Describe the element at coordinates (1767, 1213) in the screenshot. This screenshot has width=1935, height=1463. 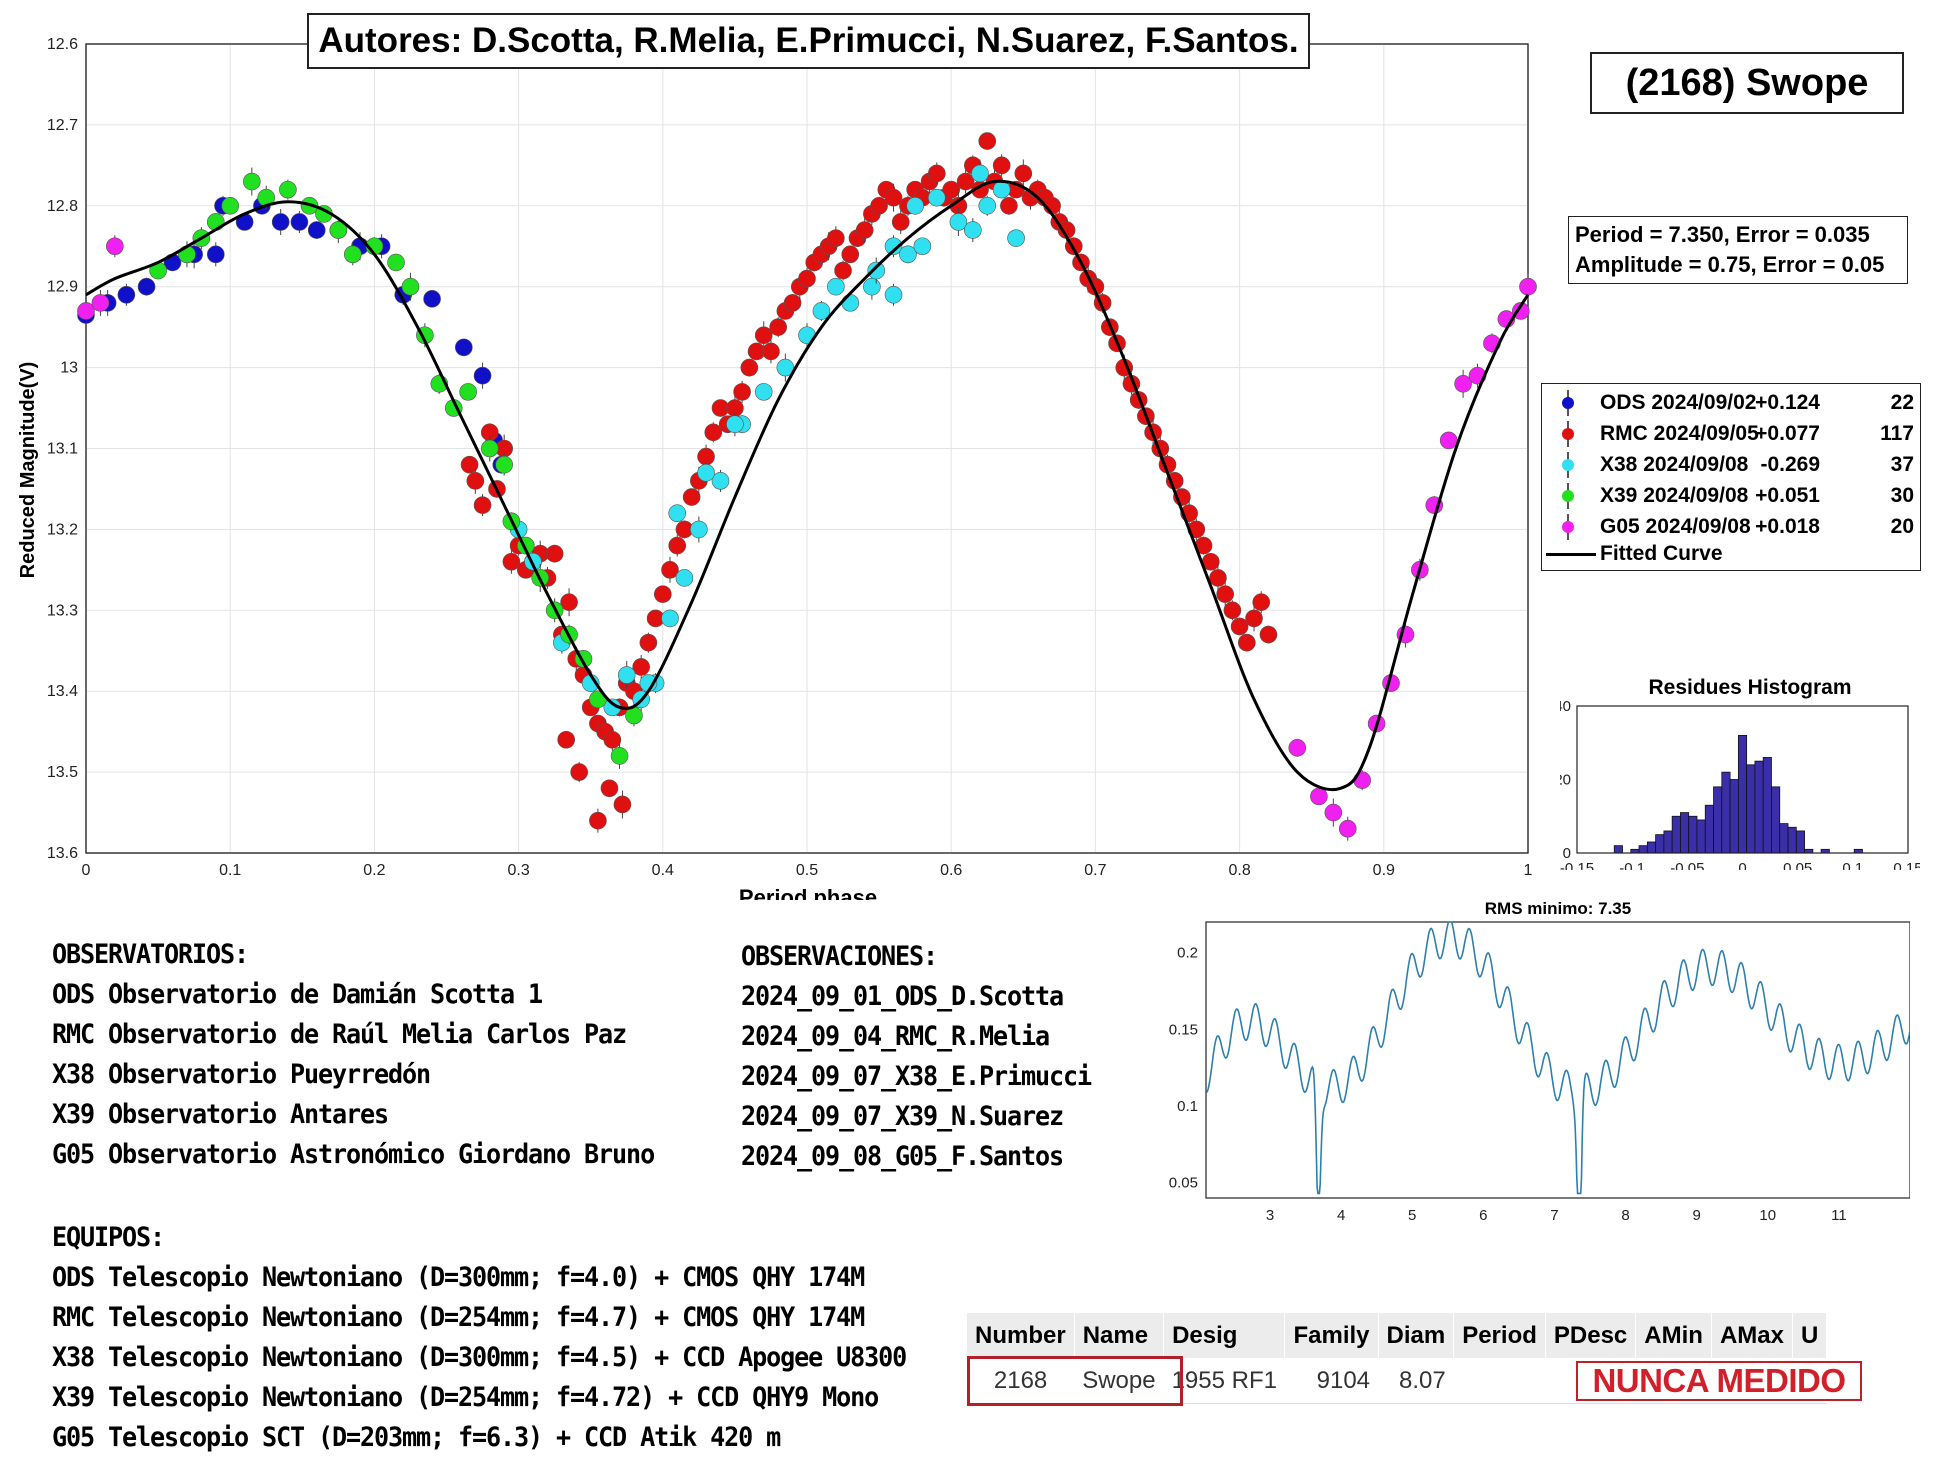
I see `rms-x-tick: 10` at that location.